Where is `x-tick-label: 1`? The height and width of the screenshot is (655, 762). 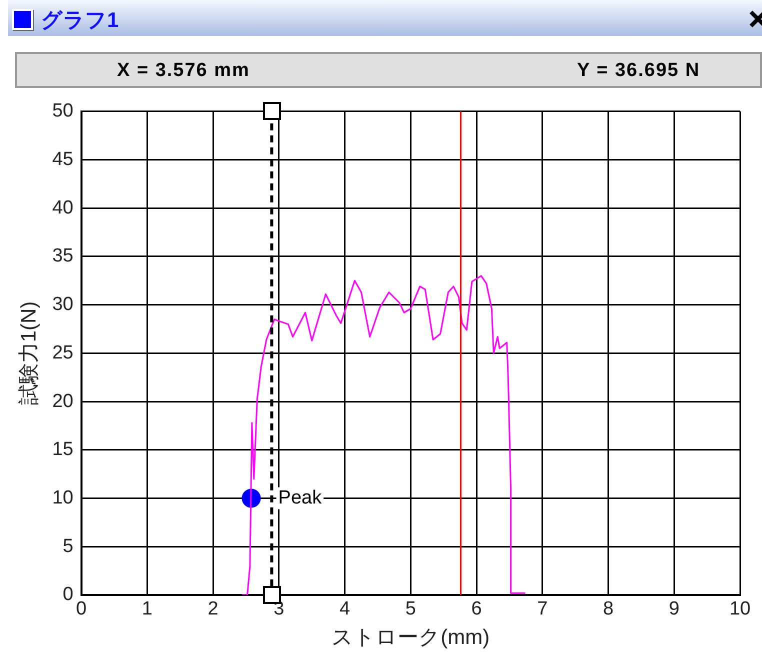
x-tick-label: 1 is located at coordinates (147, 609).